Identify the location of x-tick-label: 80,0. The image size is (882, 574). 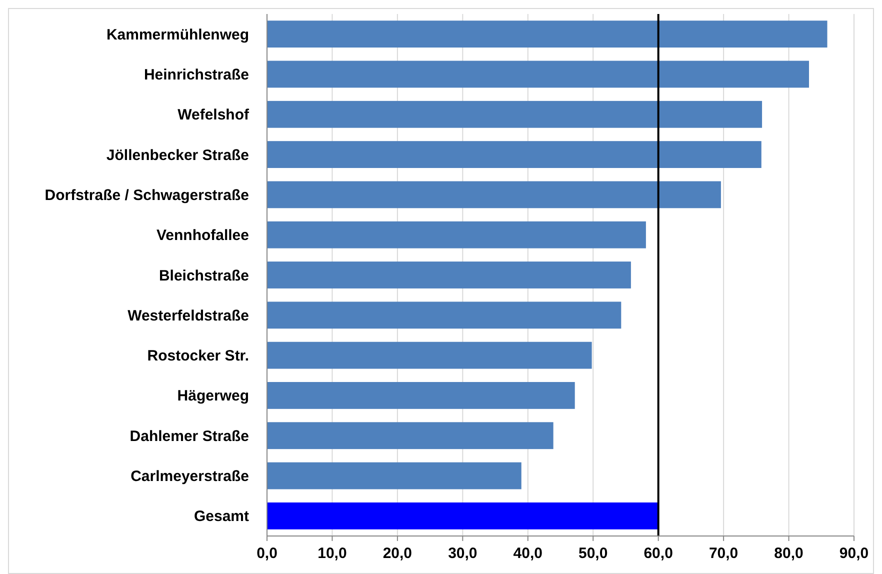
(789, 553).